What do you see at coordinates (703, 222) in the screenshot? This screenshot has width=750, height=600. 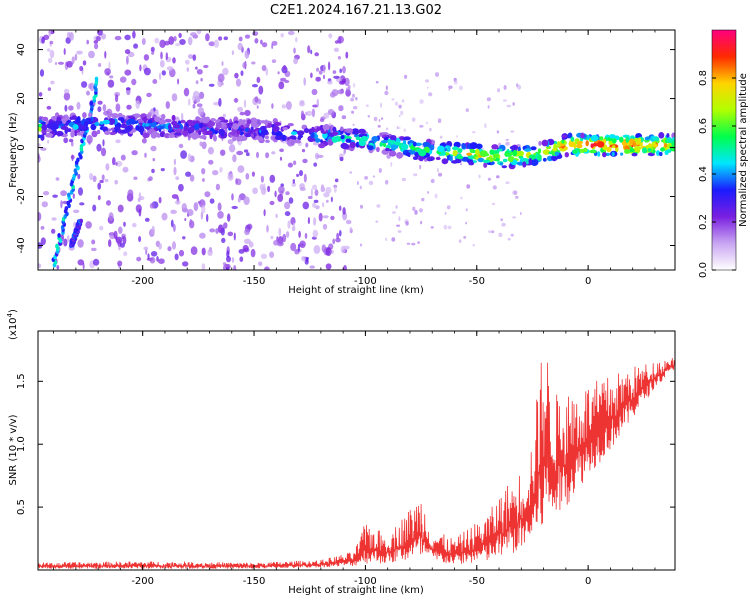 I see `colorbar-tick-label: 0.2` at bounding box center [703, 222].